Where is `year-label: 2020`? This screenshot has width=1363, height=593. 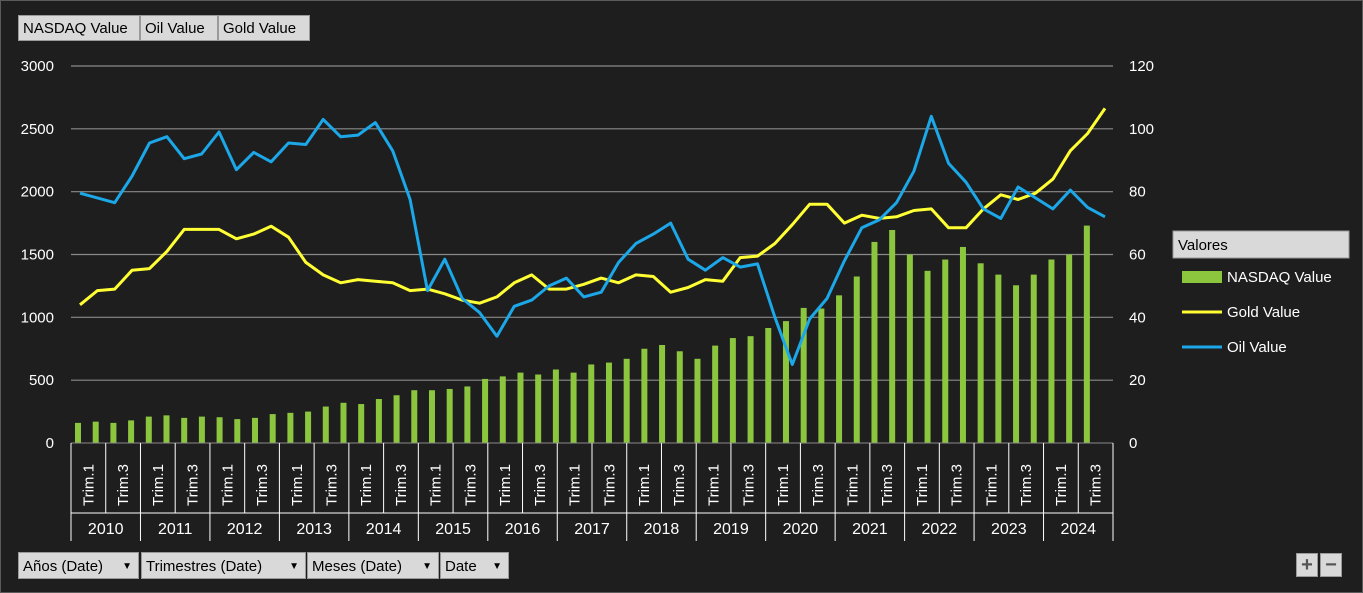
year-label: 2020 is located at coordinates (801, 529).